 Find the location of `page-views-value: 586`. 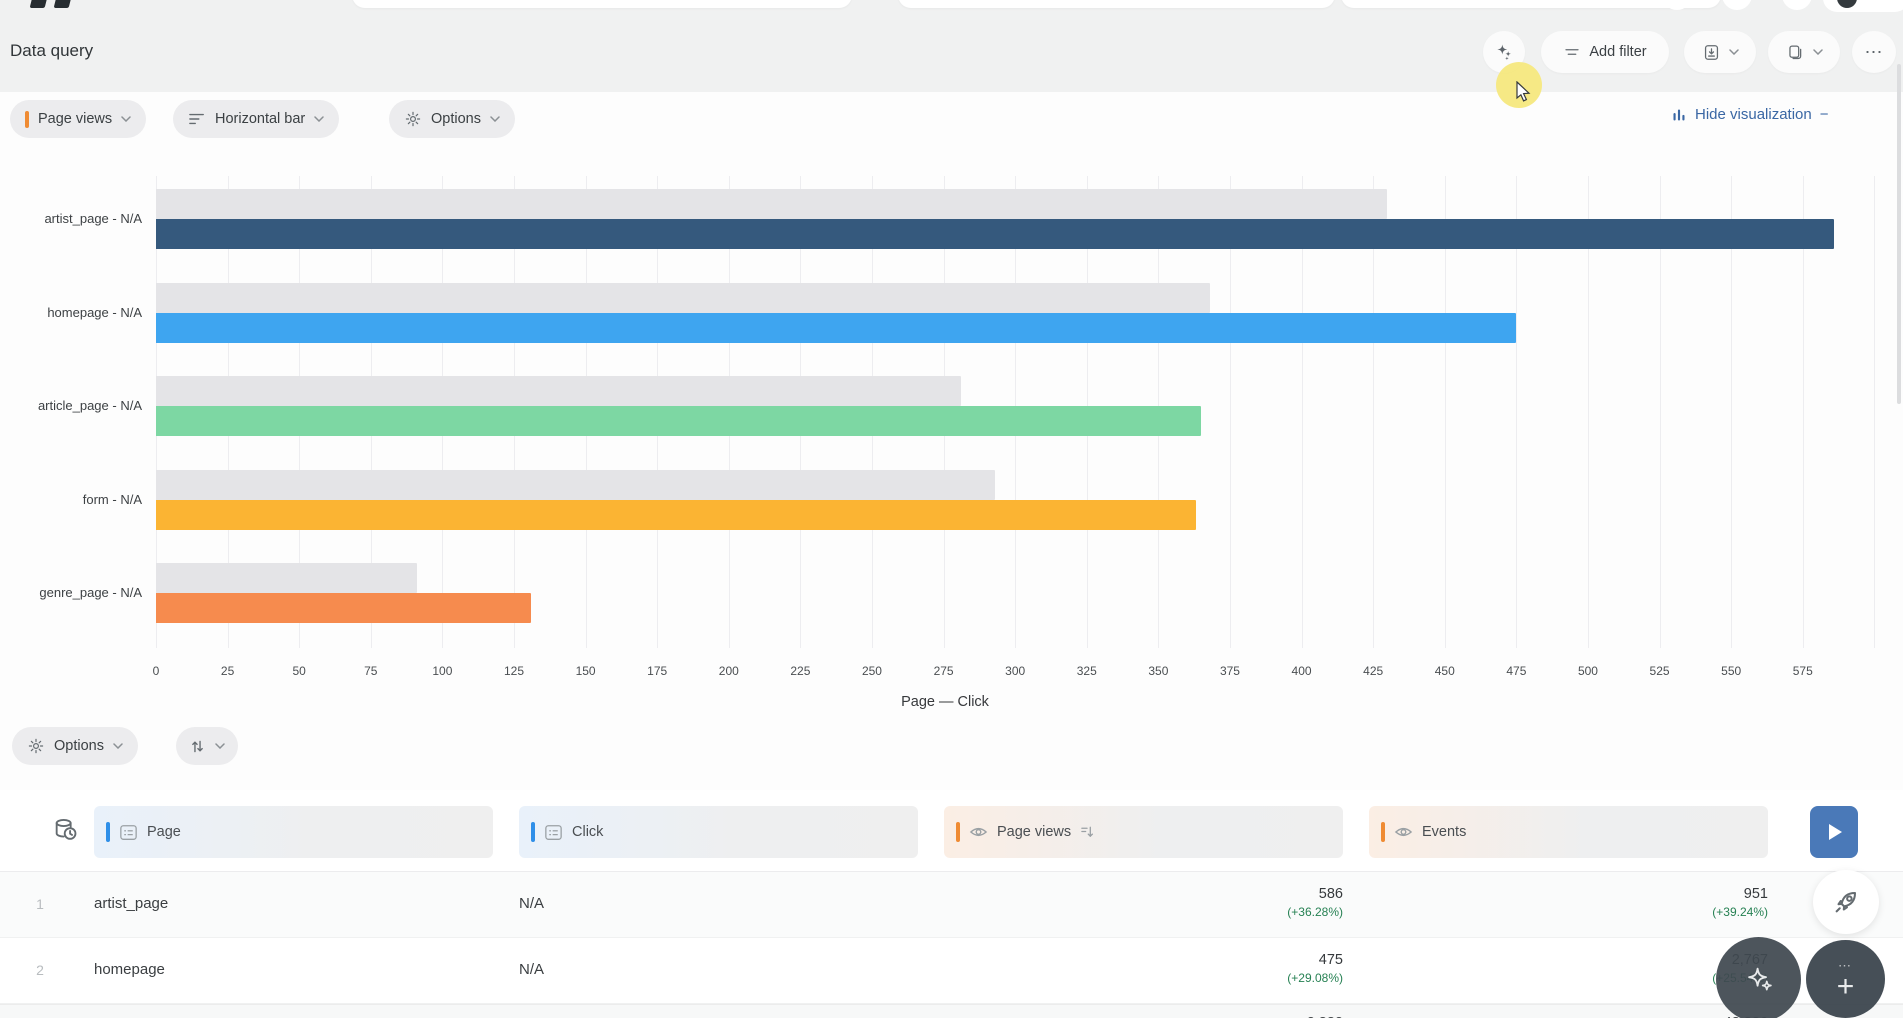

page-views-value: 586 is located at coordinates (1330, 894).